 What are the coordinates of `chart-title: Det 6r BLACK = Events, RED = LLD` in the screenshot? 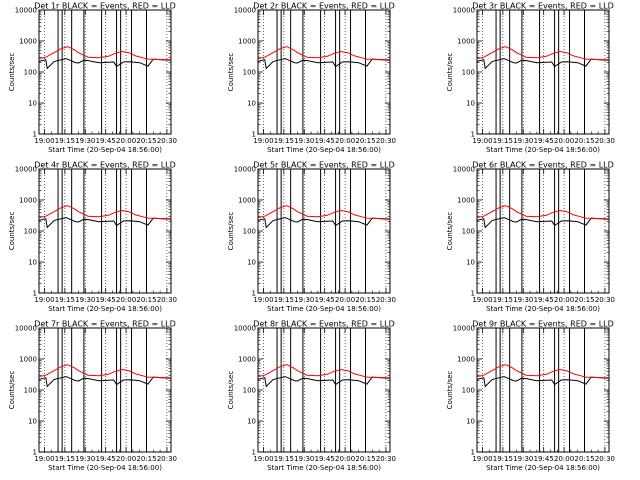 It's located at (543, 165).